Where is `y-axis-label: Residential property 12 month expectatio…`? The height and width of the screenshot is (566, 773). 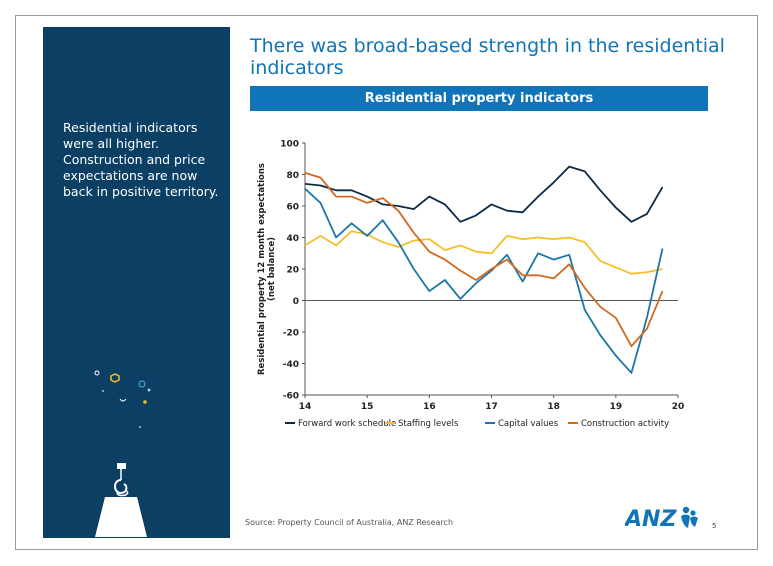
y-axis-label: Residential property 12 month expectatio… is located at coordinates (267, 269).